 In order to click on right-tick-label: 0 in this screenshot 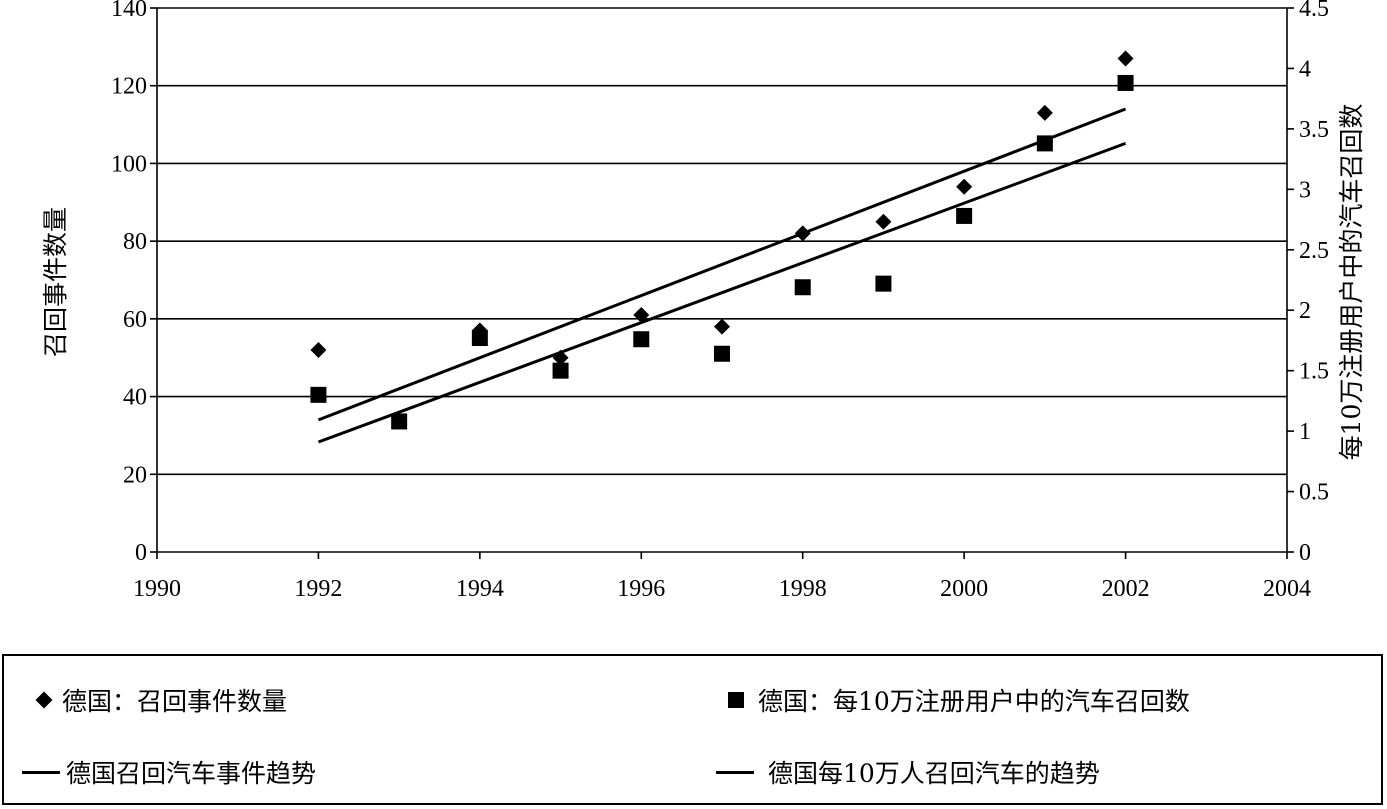, I will do `click(1305, 553)`.